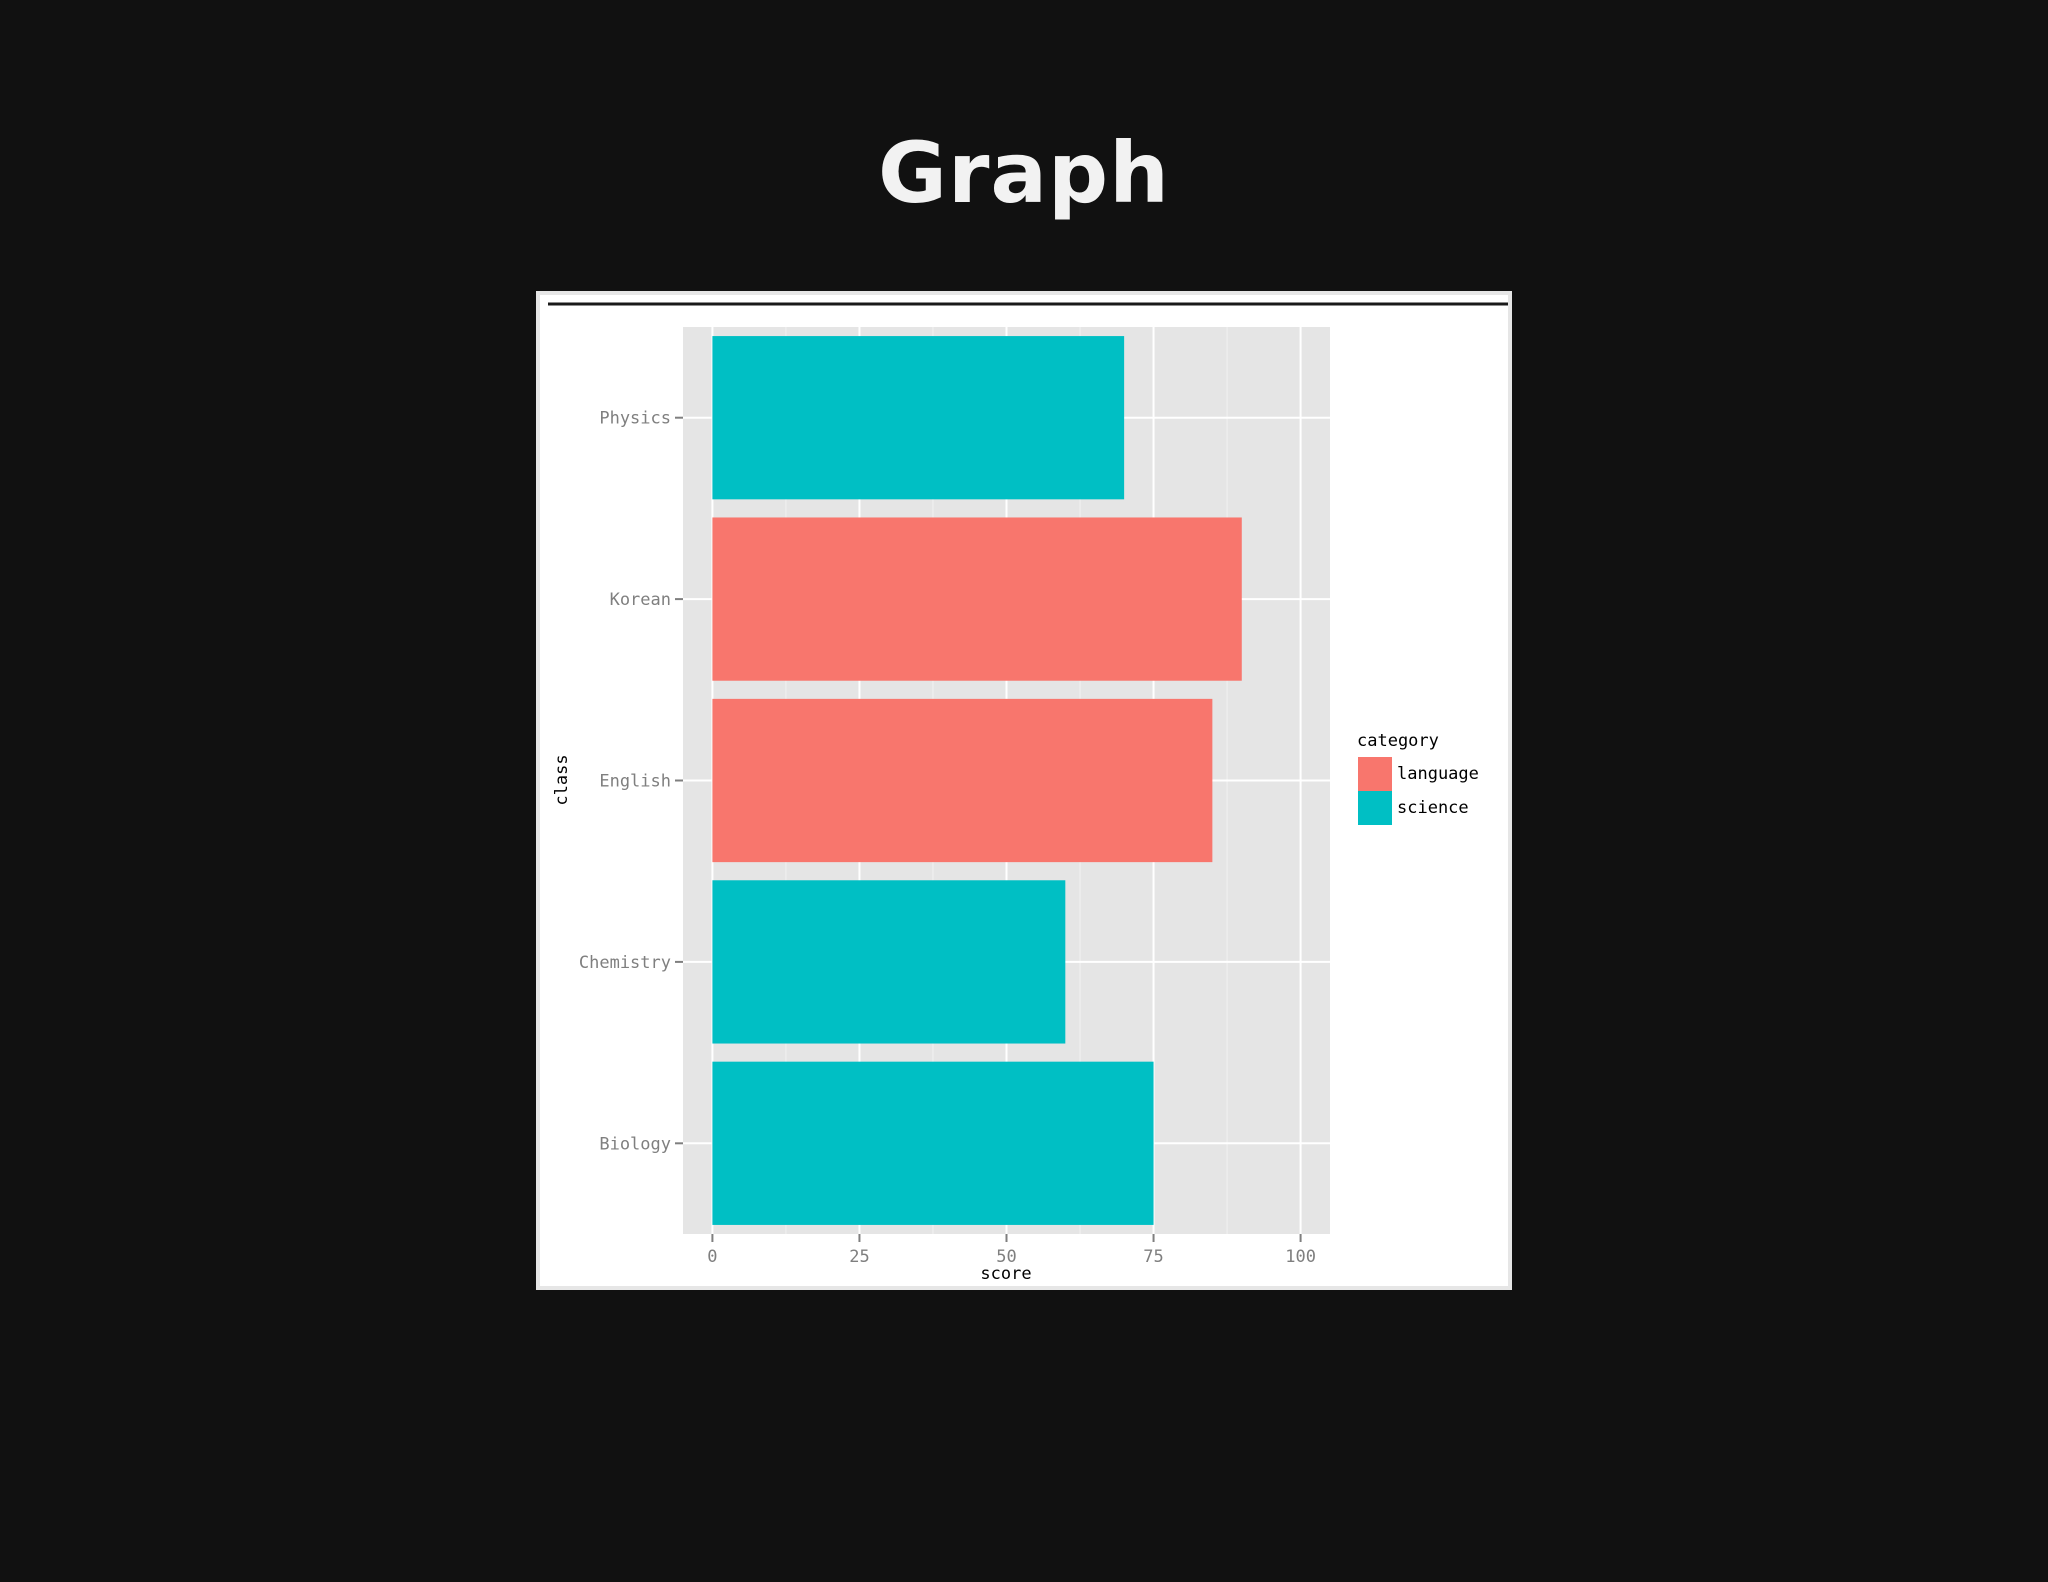 The image size is (2048, 1582). Describe the element at coordinates (962, 780) in the screenshot. I see `bar-english` at that location.